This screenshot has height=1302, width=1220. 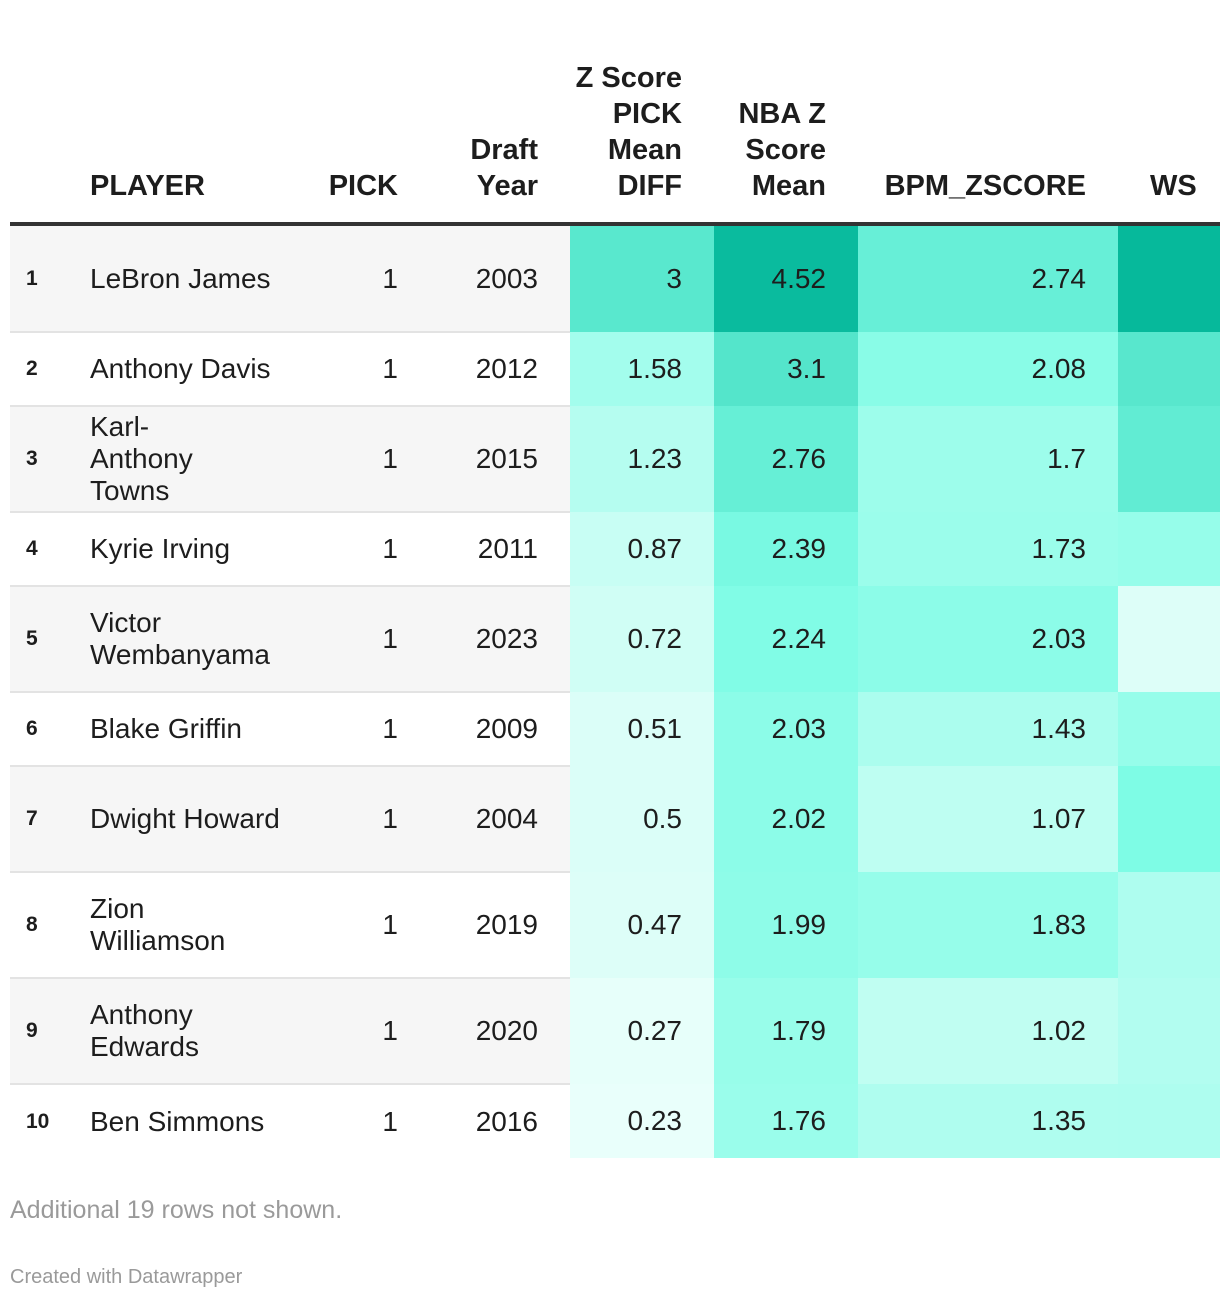 What do you see at coordinates (190, 1031) in the screenshot?
I see `player-cell: Anthony Edwards` at bounding box center [190, 1031].